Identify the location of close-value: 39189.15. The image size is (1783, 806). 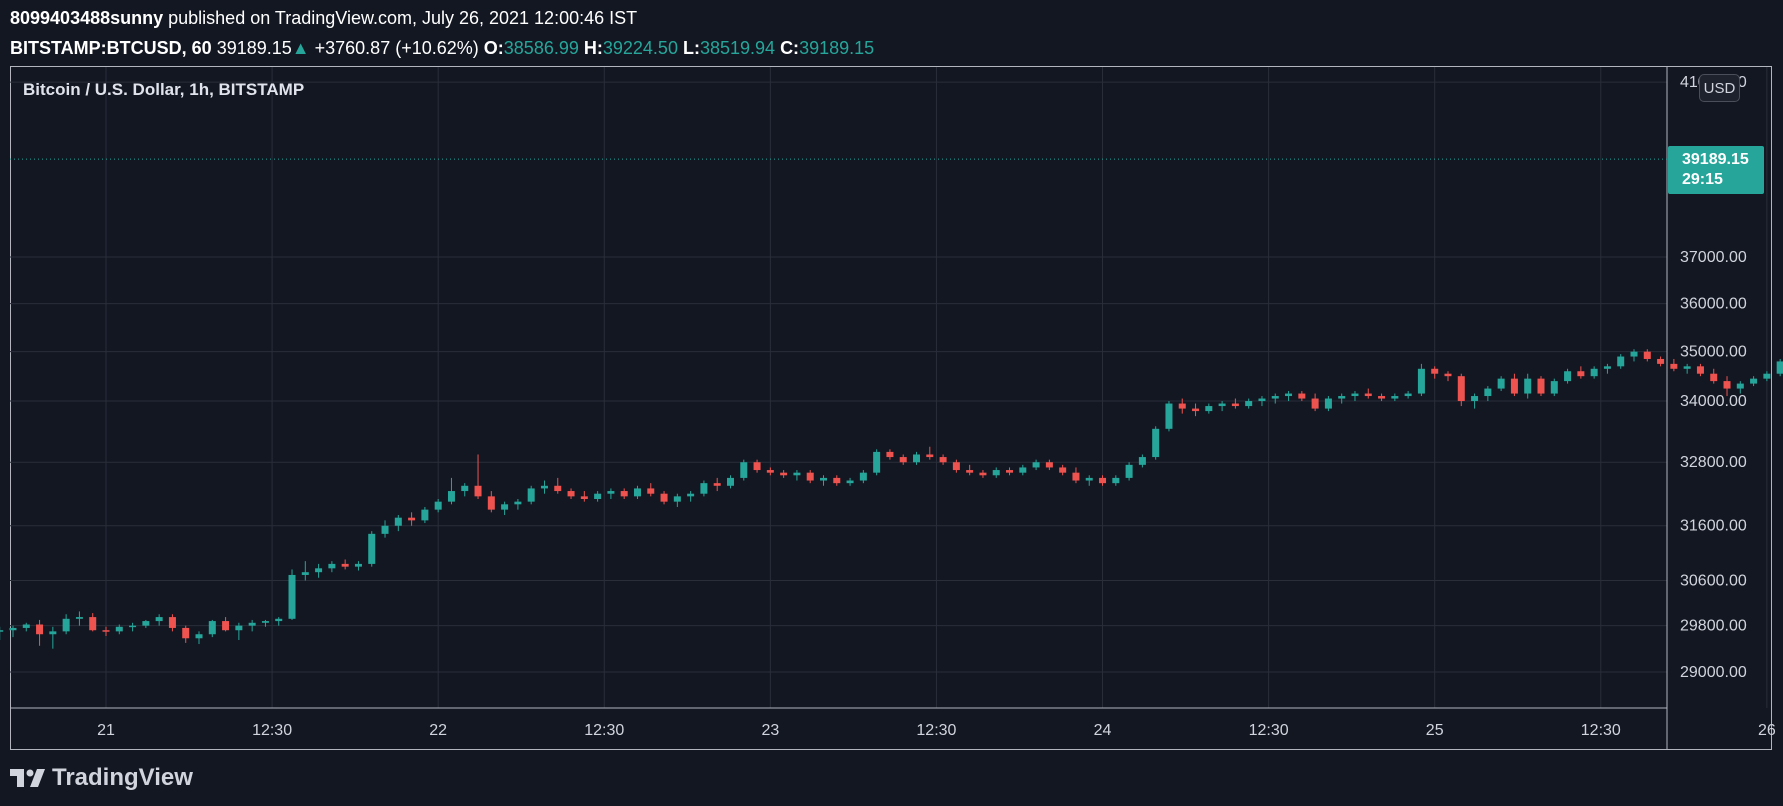
(837, 48).